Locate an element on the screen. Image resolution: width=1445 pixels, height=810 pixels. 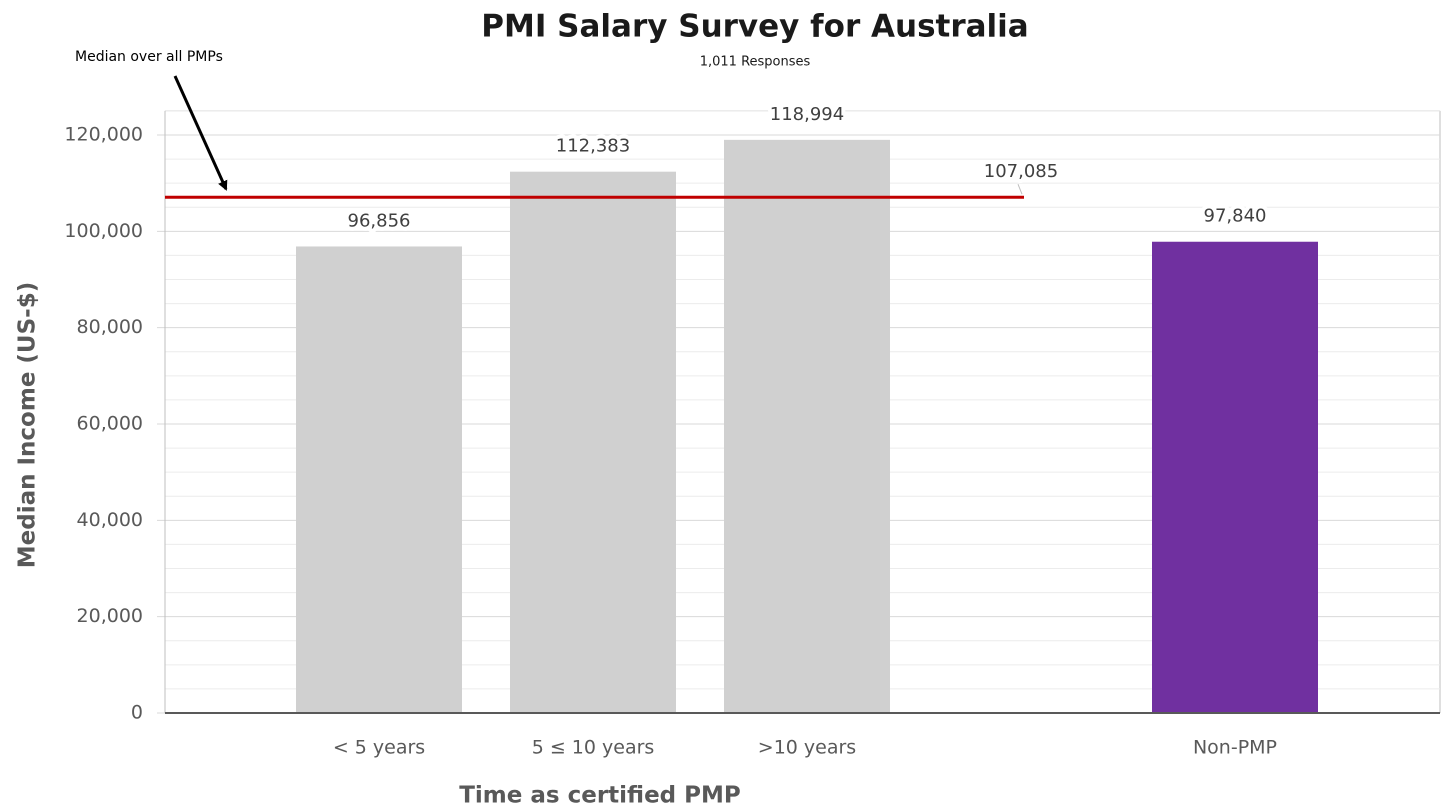
x-tick-label: < 5 years is located at coordinates (379, 748).